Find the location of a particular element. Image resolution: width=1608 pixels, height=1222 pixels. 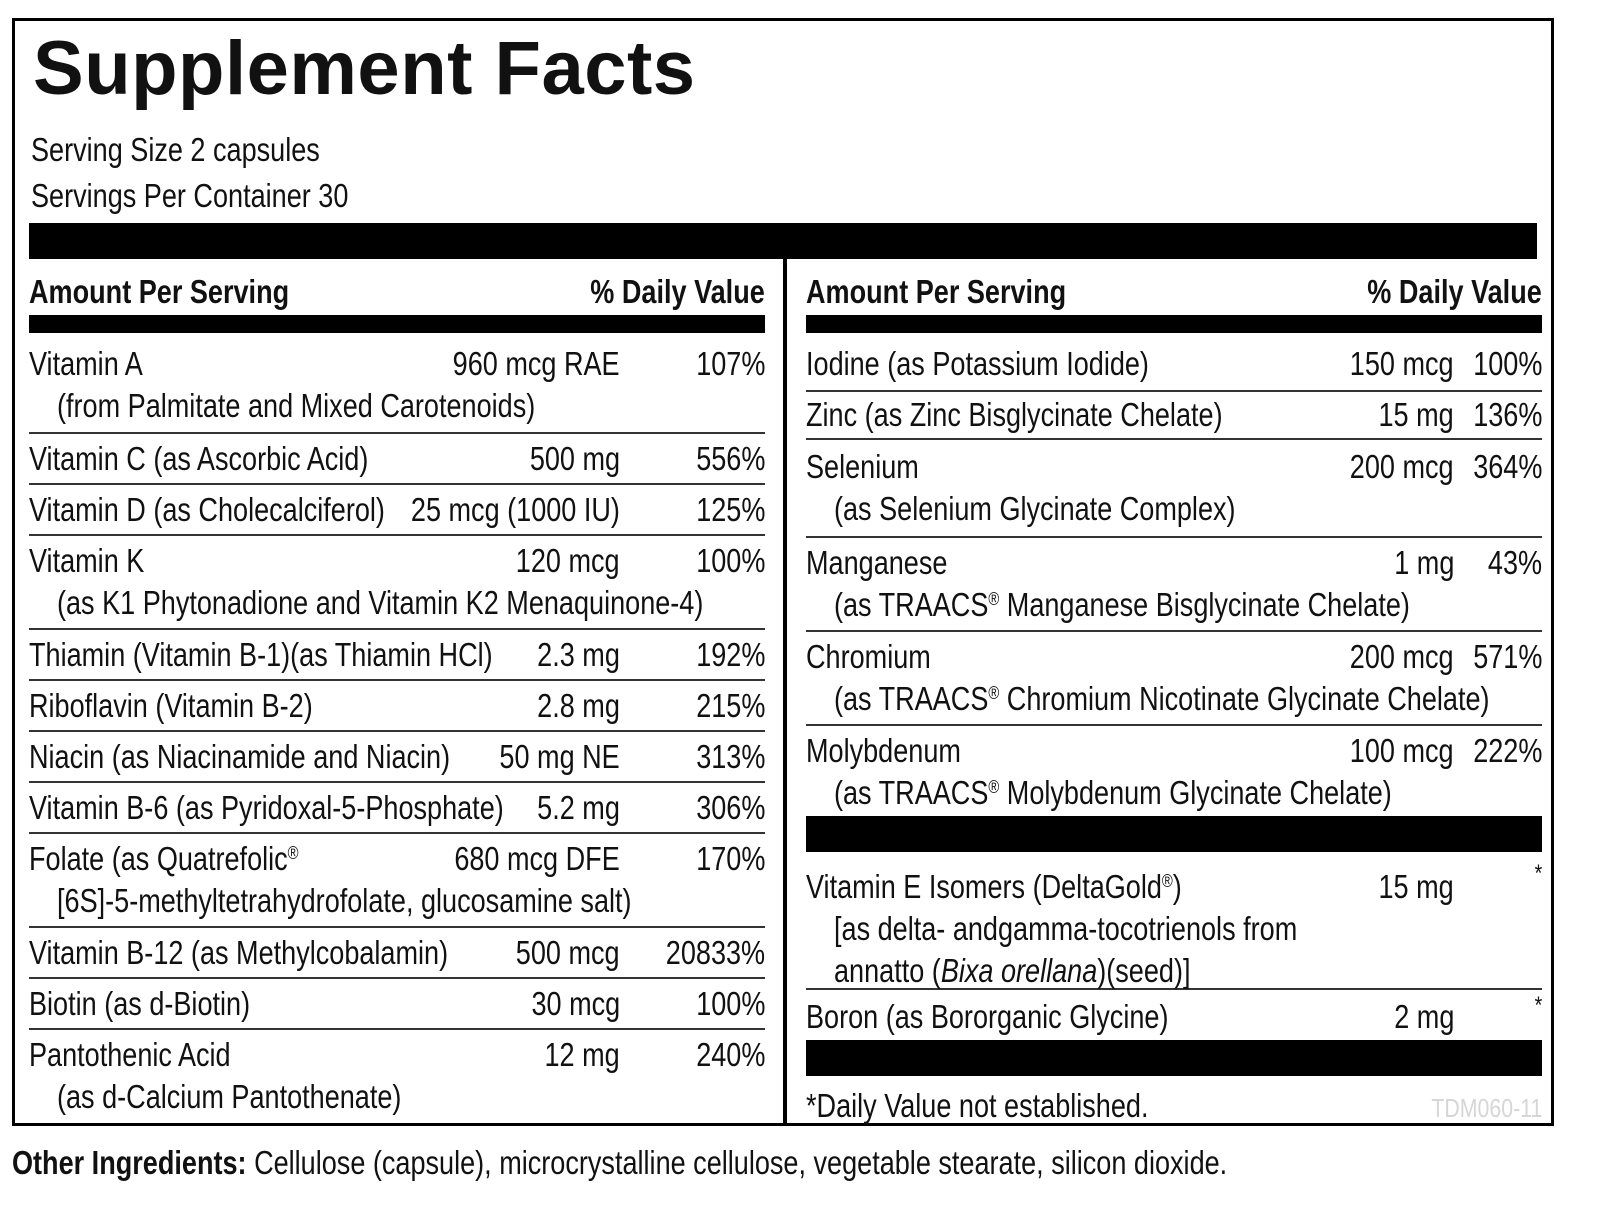

nutrient-name: Biotin (as d-Biotin) is located at coordinates (140, 1003).